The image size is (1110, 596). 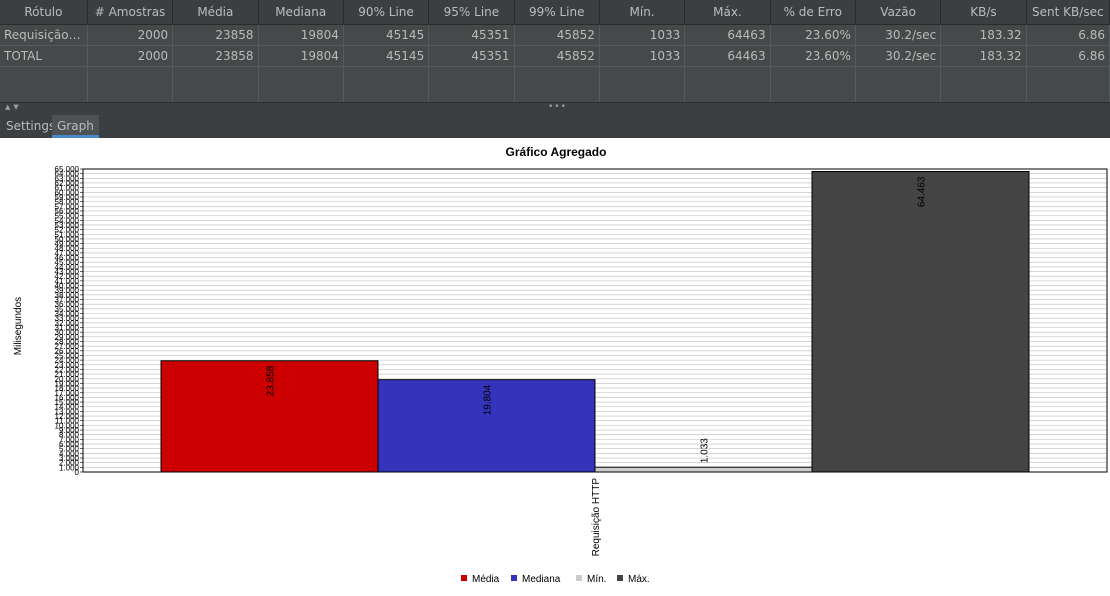 What do you see at coordinates (69, 430) in the screenshot?
I see `y-tick-label: 9.000` at bounding box center [69, 430].